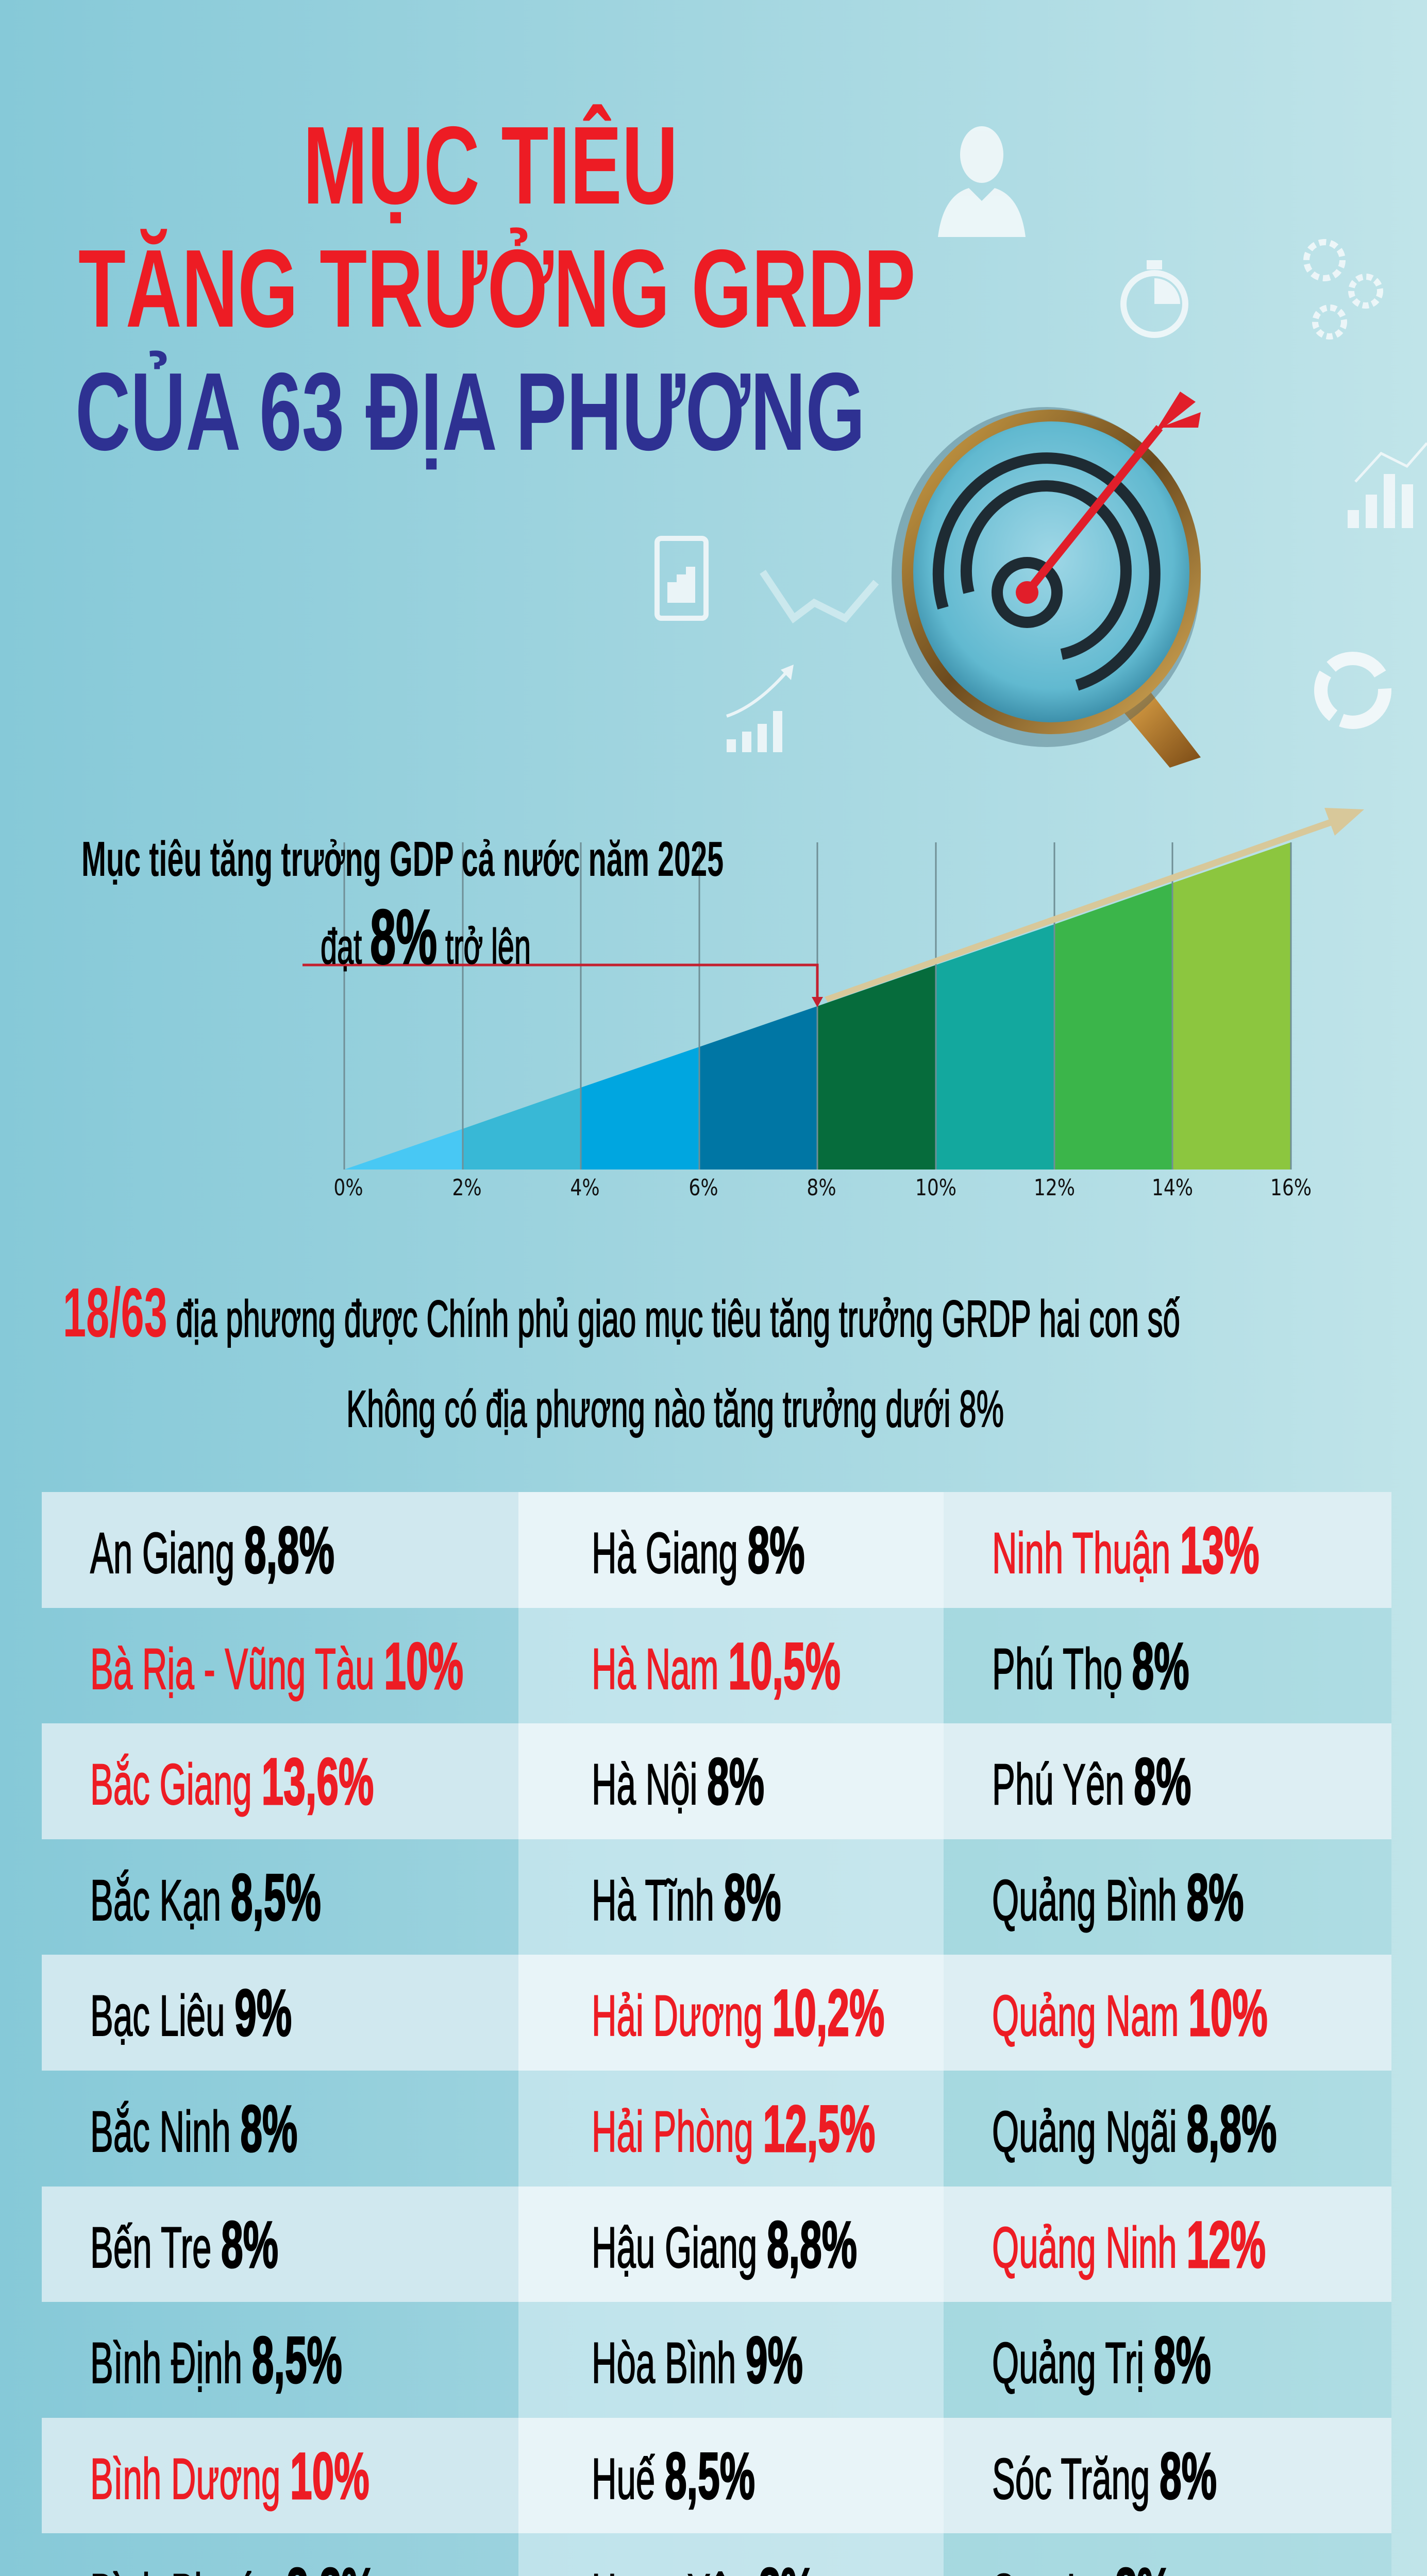 The width and height of the screenshot is (1427, 2576). I want to click on caption-value: 8%, so click(404, 936).